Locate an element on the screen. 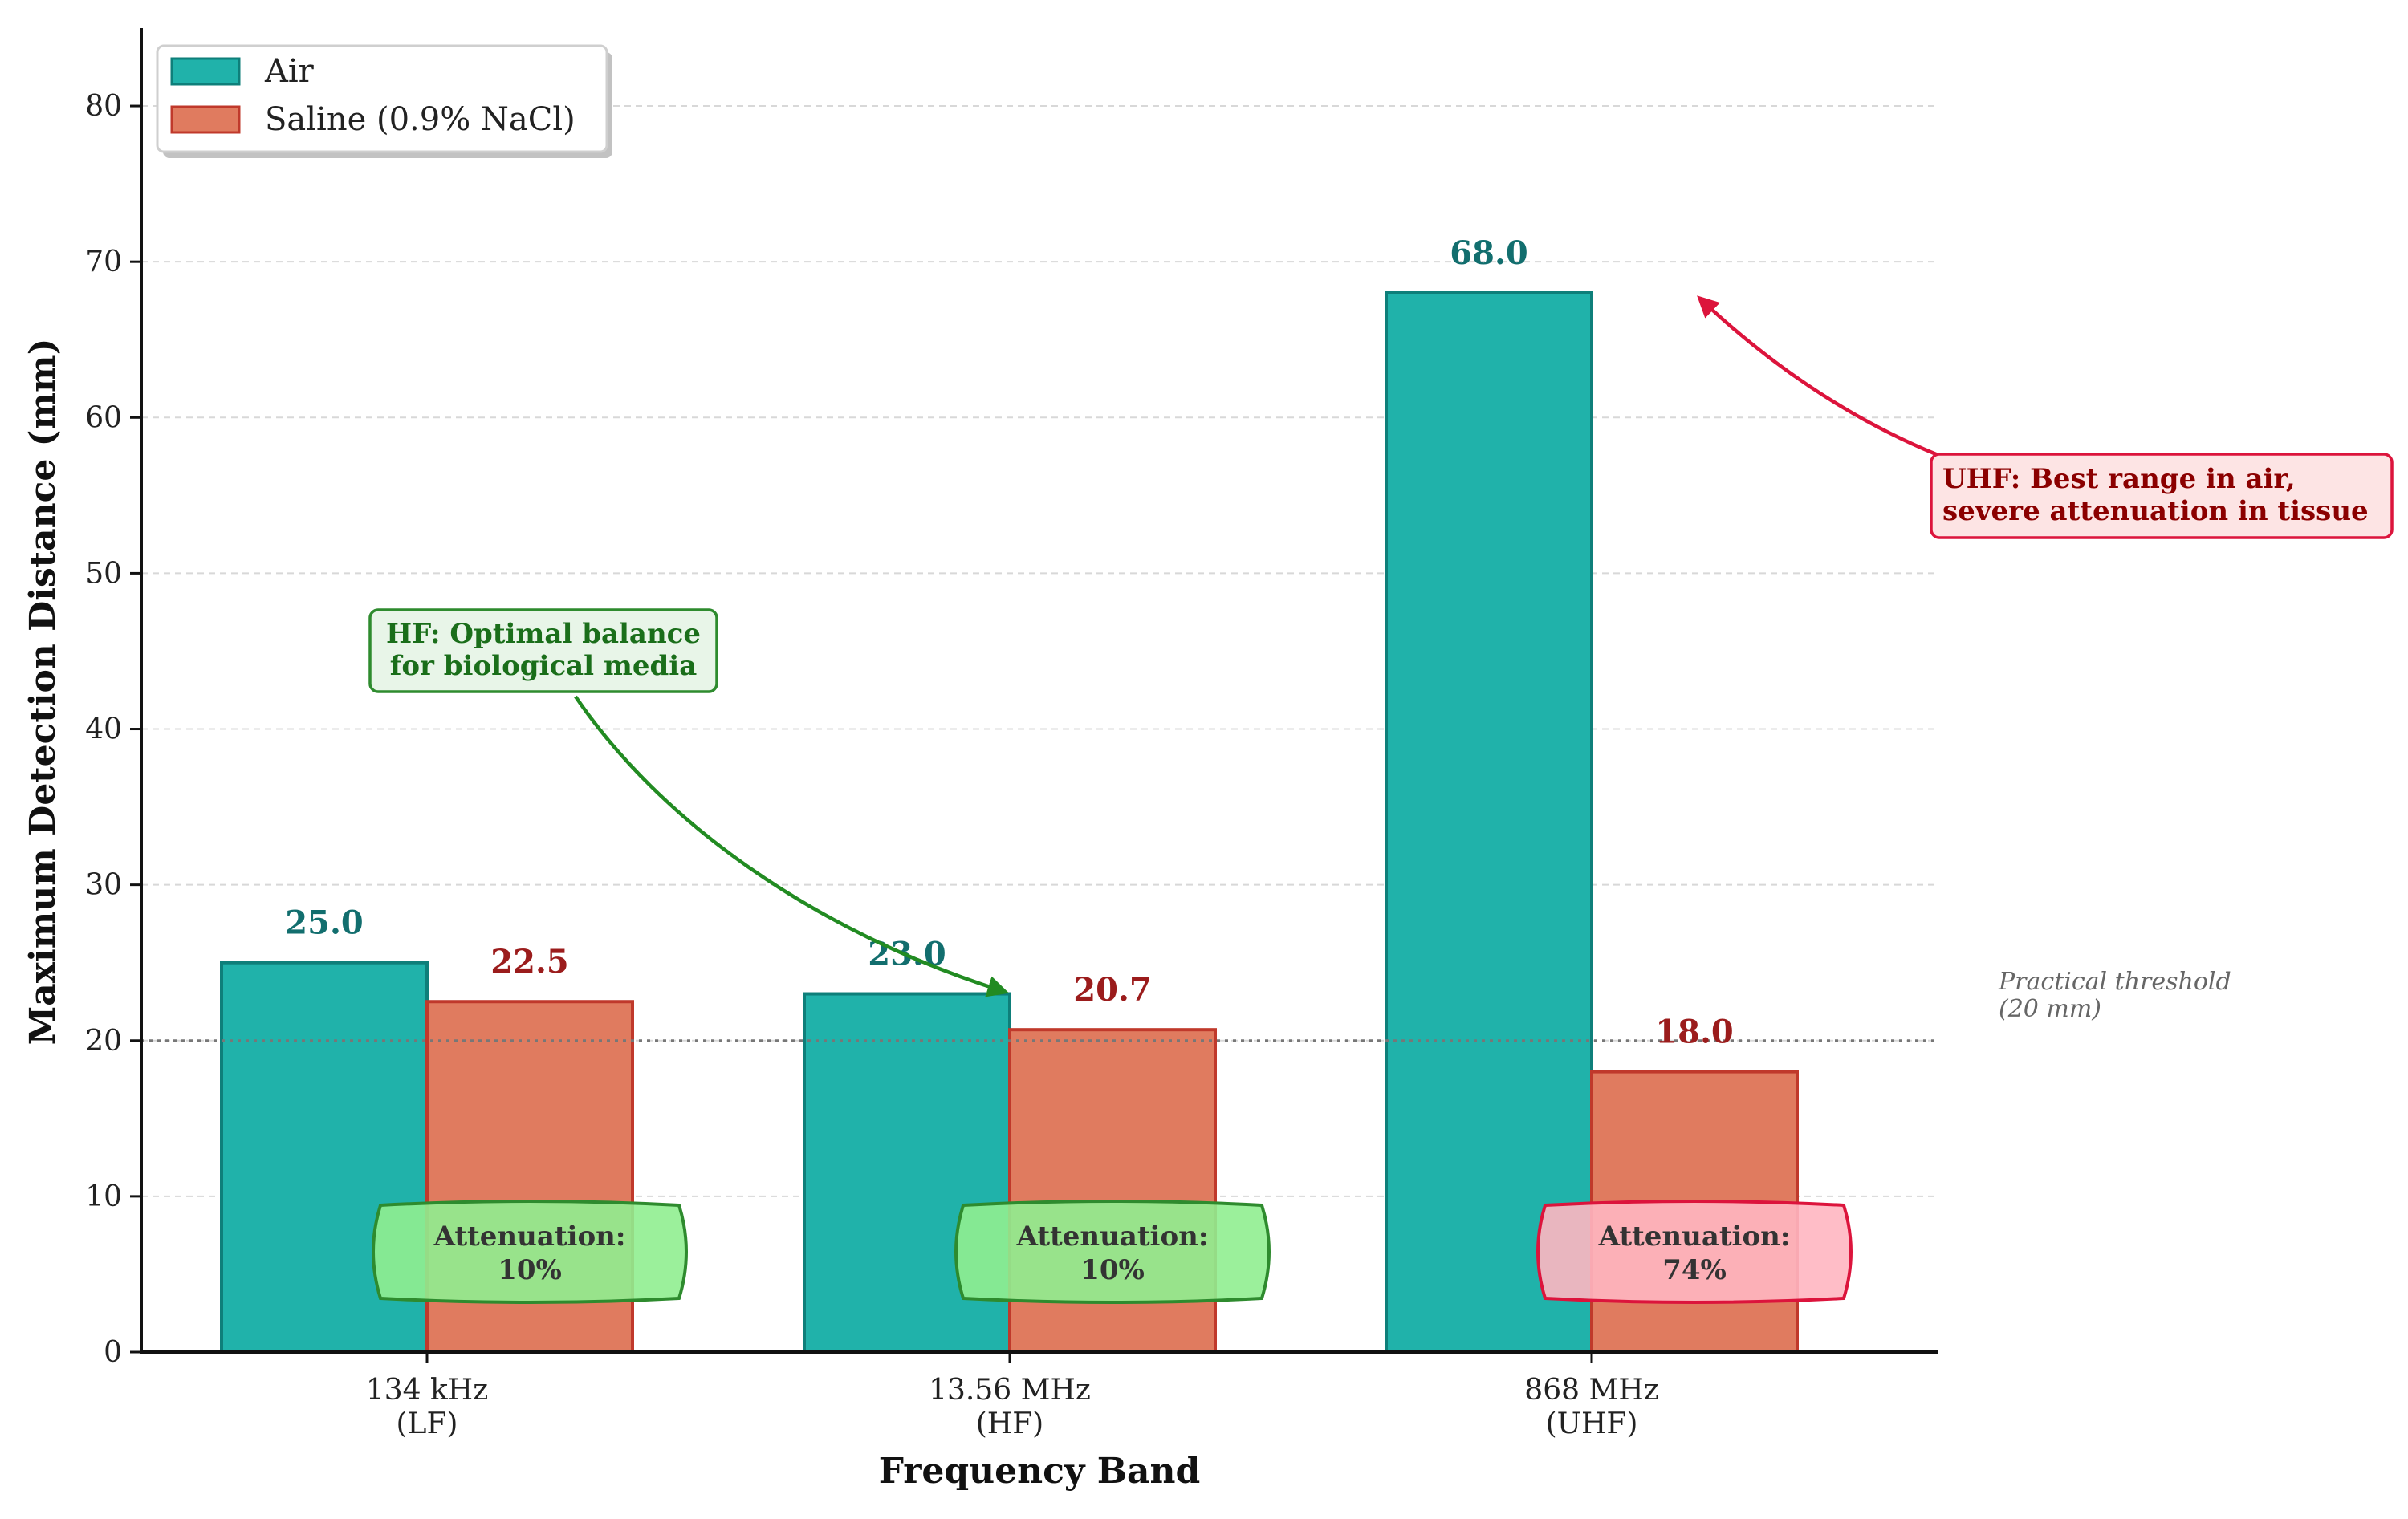 This screenshot has width=2408, height=1519. y-tick-label: 80 is located at coordinates (103, 106).